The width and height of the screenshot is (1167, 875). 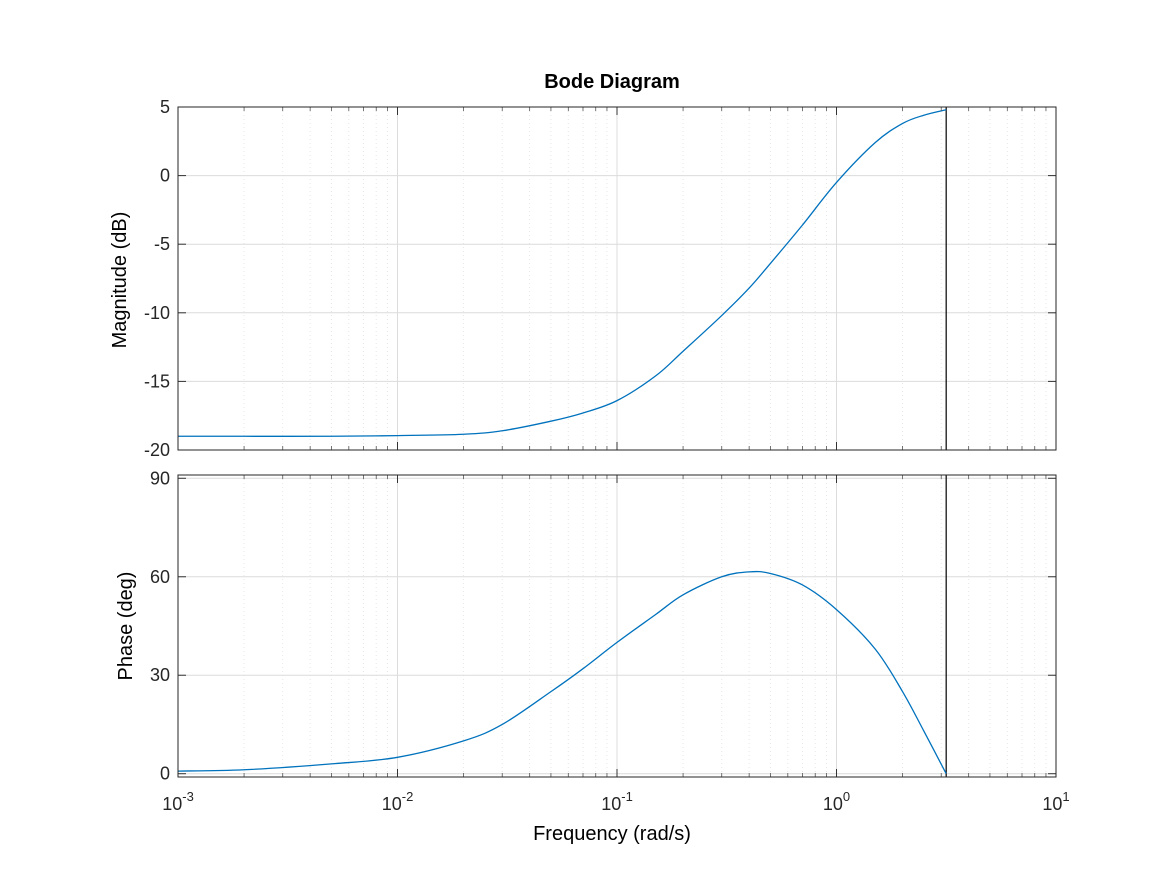 I want to click on frequency-tick-label: 10¹, so click(x=1055, y=801).